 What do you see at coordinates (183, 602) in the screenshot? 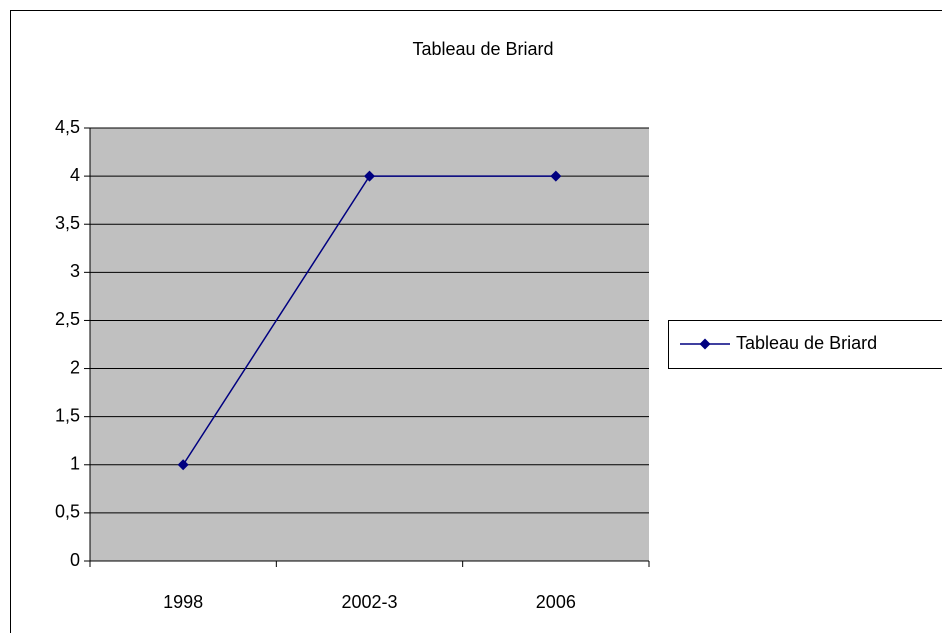
I see `x-tick-label: 1998` at bounding box center [183, 602].